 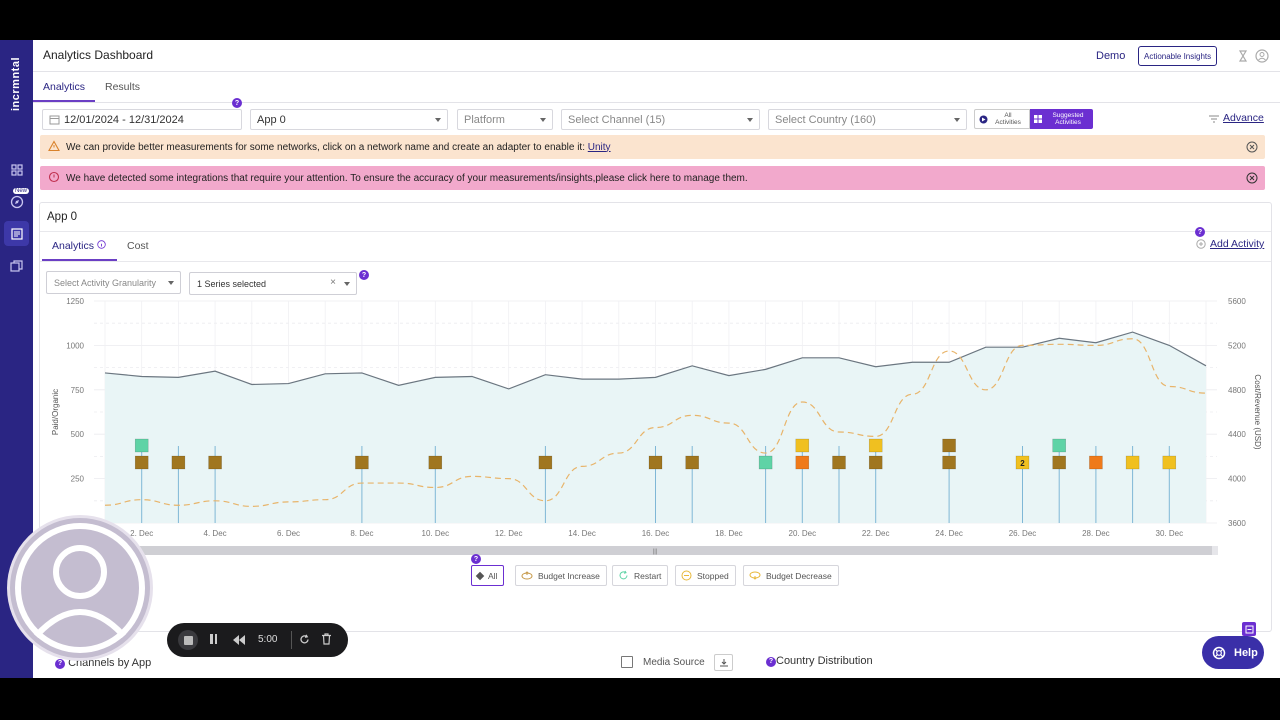 I want to click on analytics-icon, so click(x=16, y=233).